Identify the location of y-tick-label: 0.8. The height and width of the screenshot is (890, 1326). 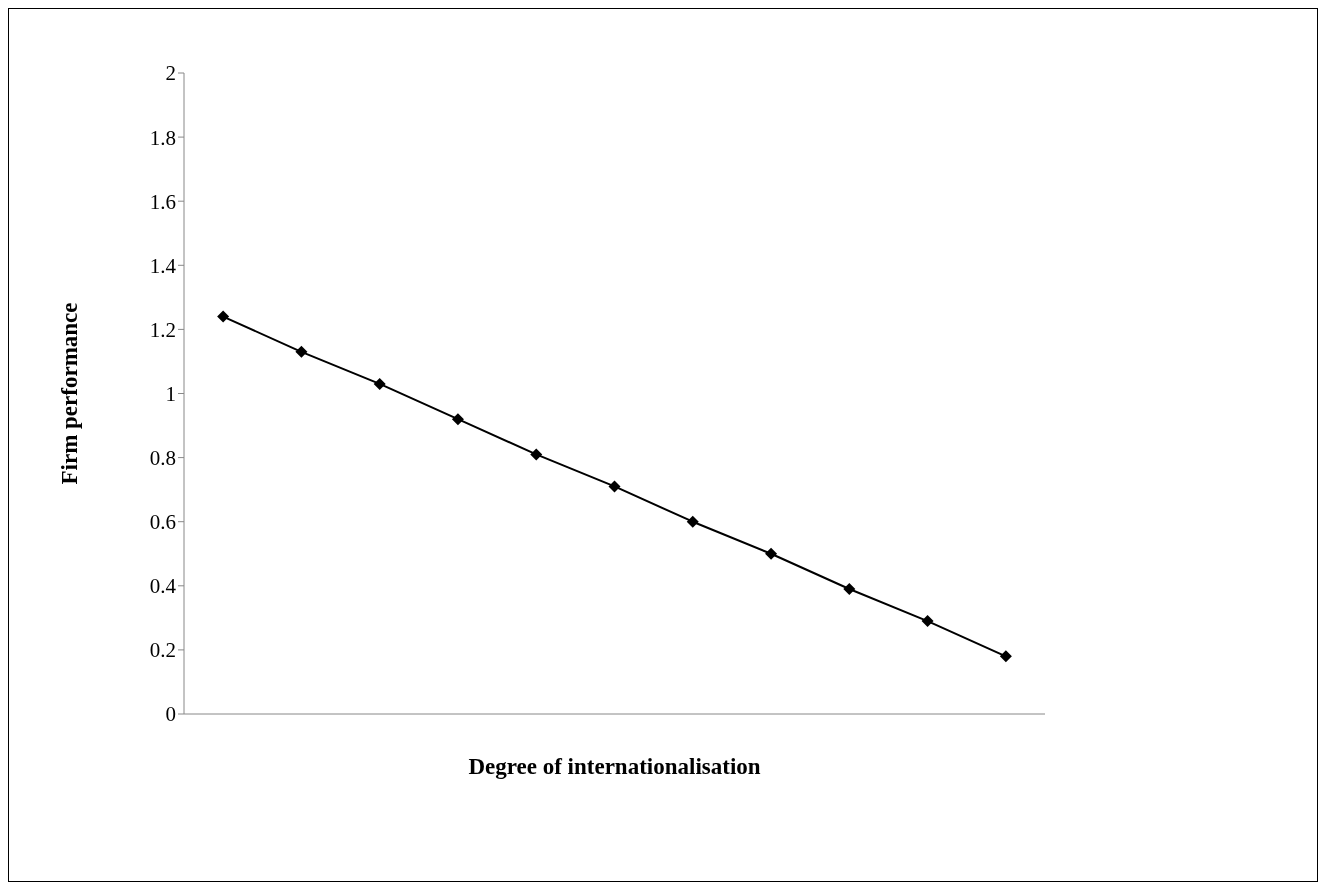
(162, 458).